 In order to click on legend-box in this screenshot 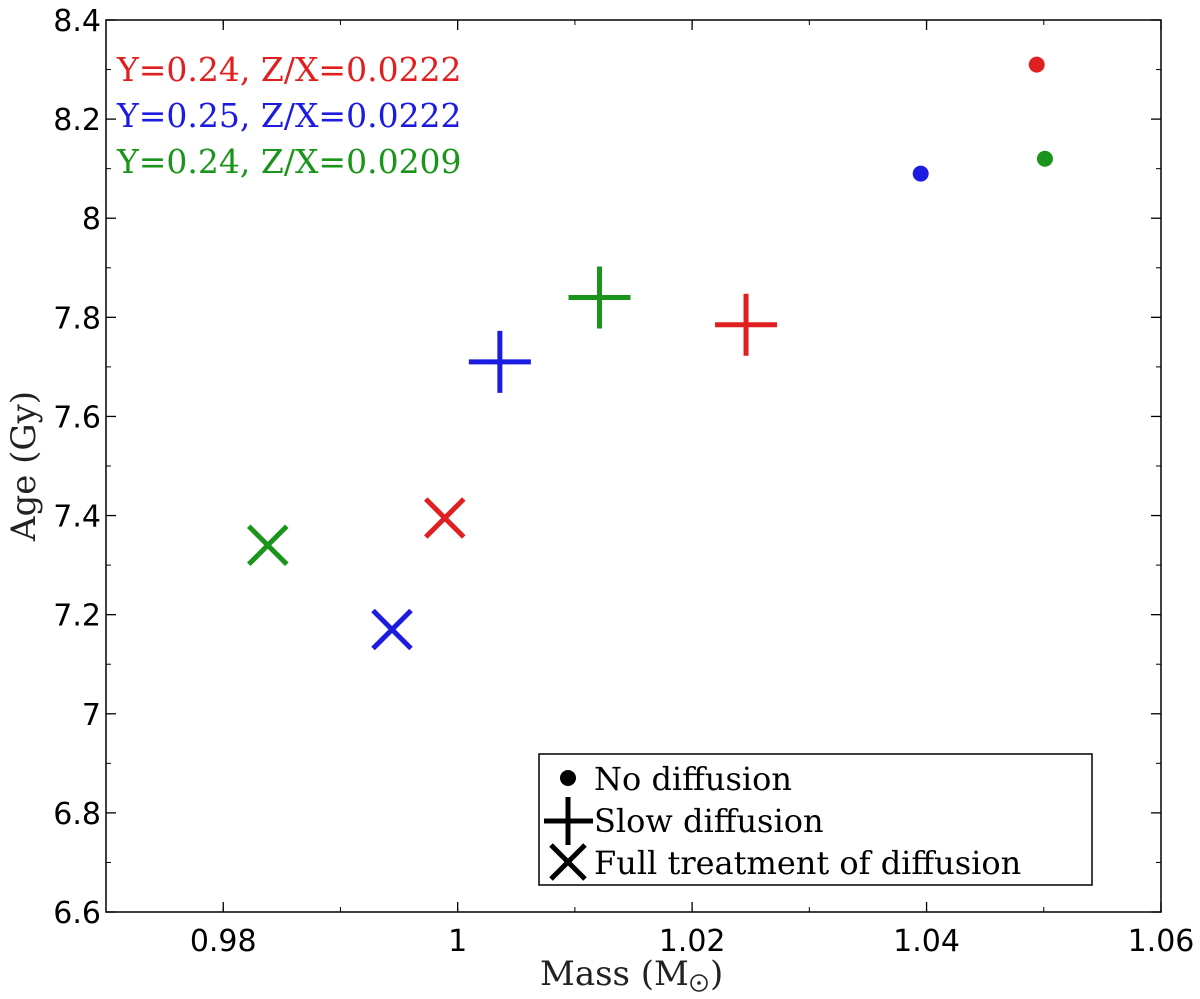, I will do `click(815, 819)`.